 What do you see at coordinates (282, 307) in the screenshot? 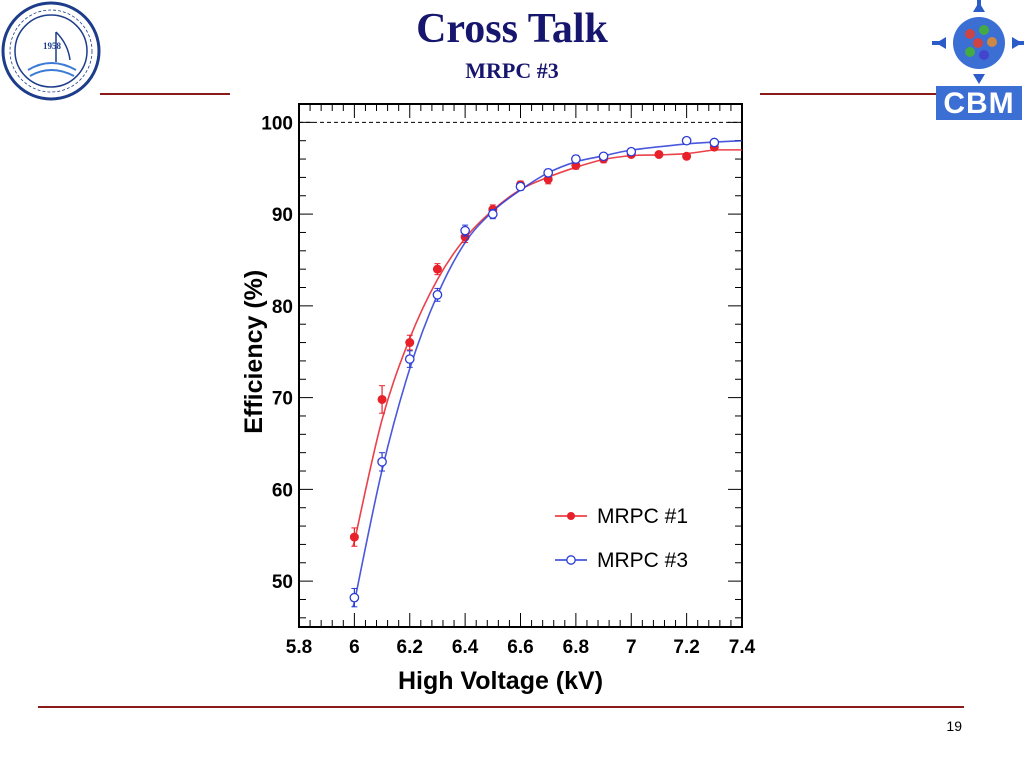
I see `y-tick-label: 80` at bounding box center [282, 307].